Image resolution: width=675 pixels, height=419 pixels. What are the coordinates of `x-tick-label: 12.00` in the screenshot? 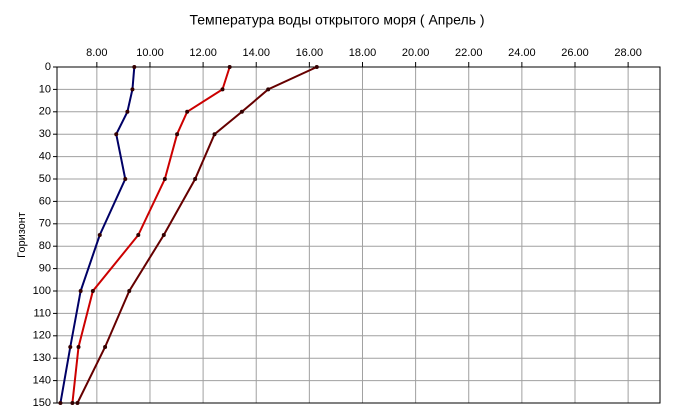 It's located at (203, 53).